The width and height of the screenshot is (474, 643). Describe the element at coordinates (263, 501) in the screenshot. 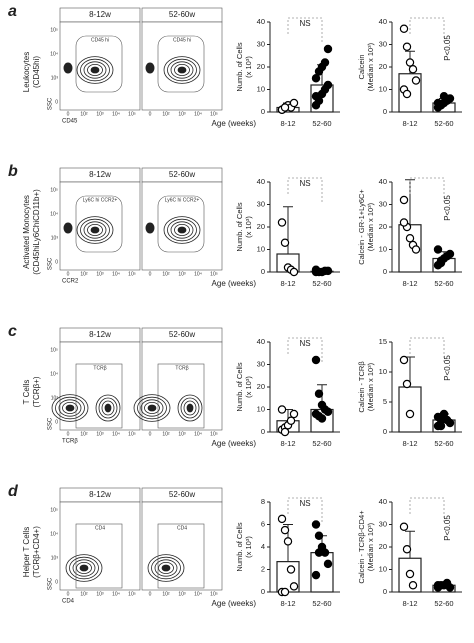

I see `y-tick-label: 8` at that location.